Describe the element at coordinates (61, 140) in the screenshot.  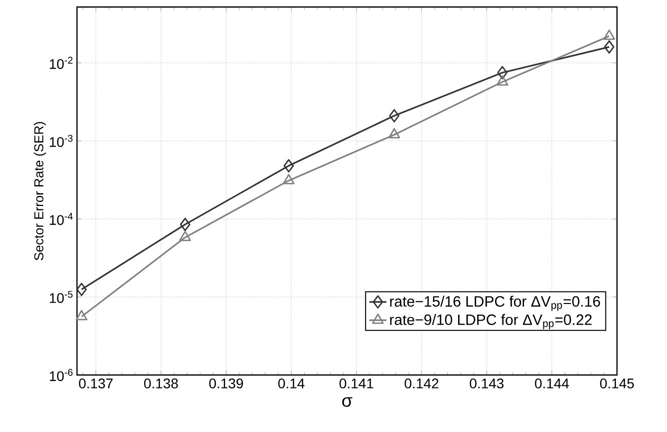
I see `y-tick-label: 10$^{-3}$` at that location.